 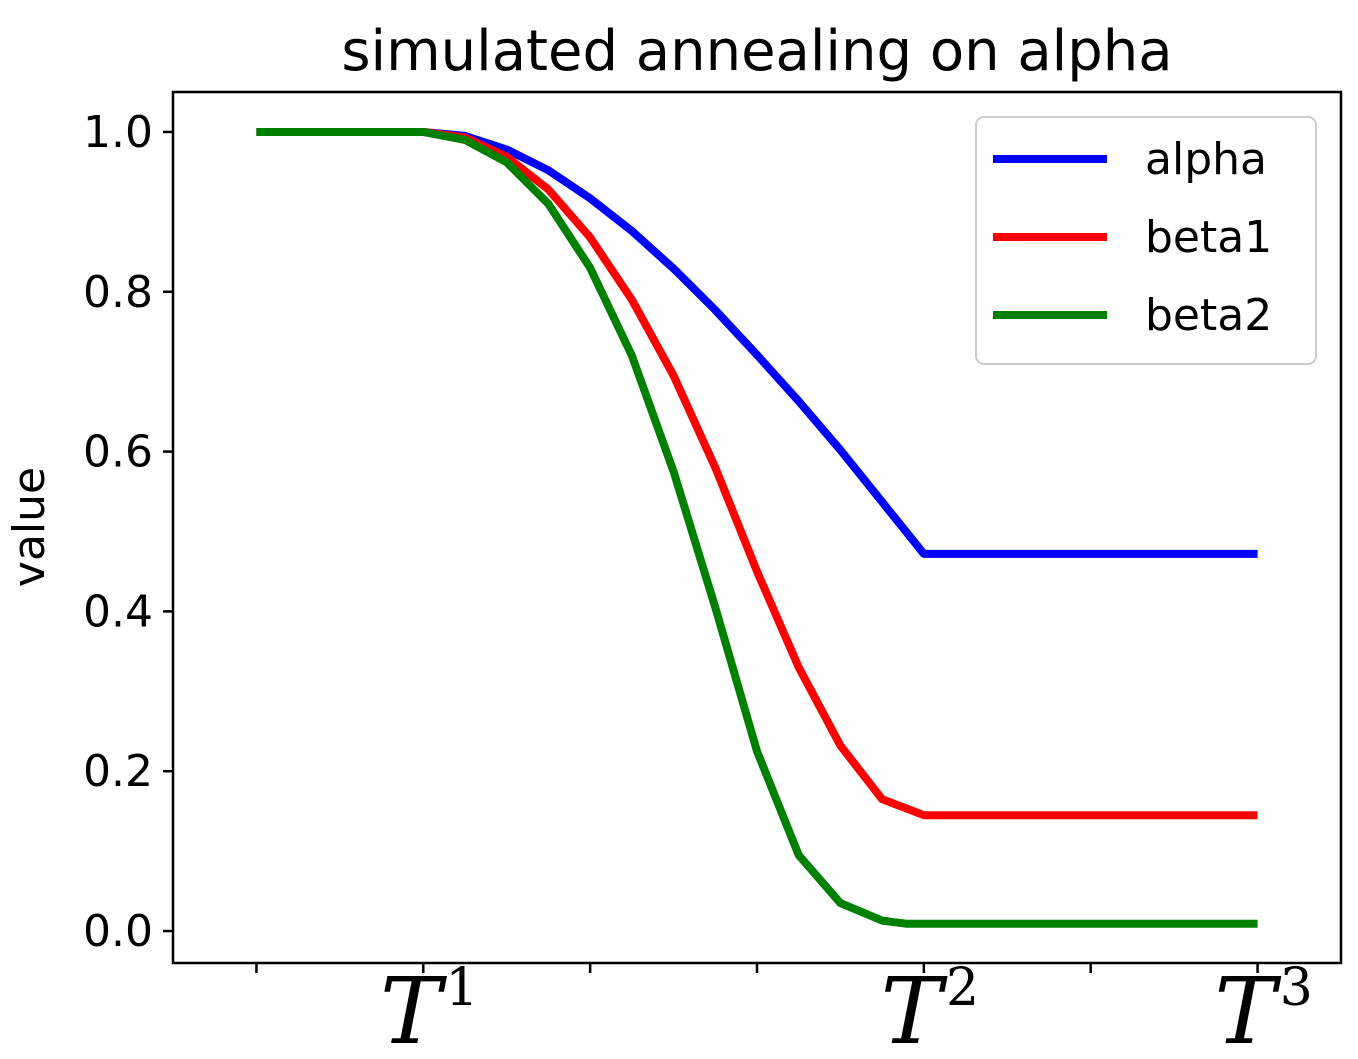 What do you see at coordinates (1263, 1008) in the screenshot?
I see `x-tick-label: T3` at bounding box center [1263, 1008].